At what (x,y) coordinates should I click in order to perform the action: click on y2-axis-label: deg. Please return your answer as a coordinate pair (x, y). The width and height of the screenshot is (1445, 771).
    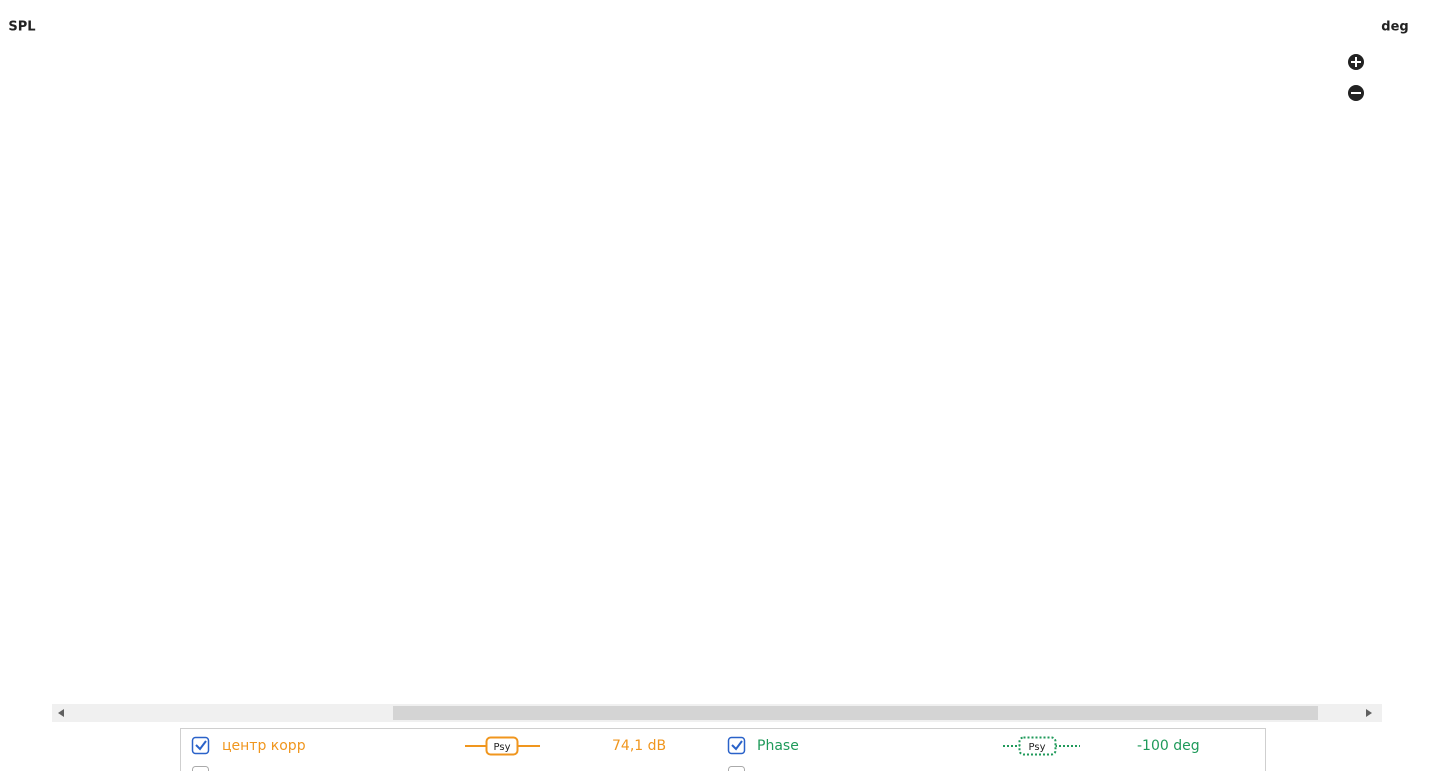
    Looking at the image, I should click on (1394, 27).